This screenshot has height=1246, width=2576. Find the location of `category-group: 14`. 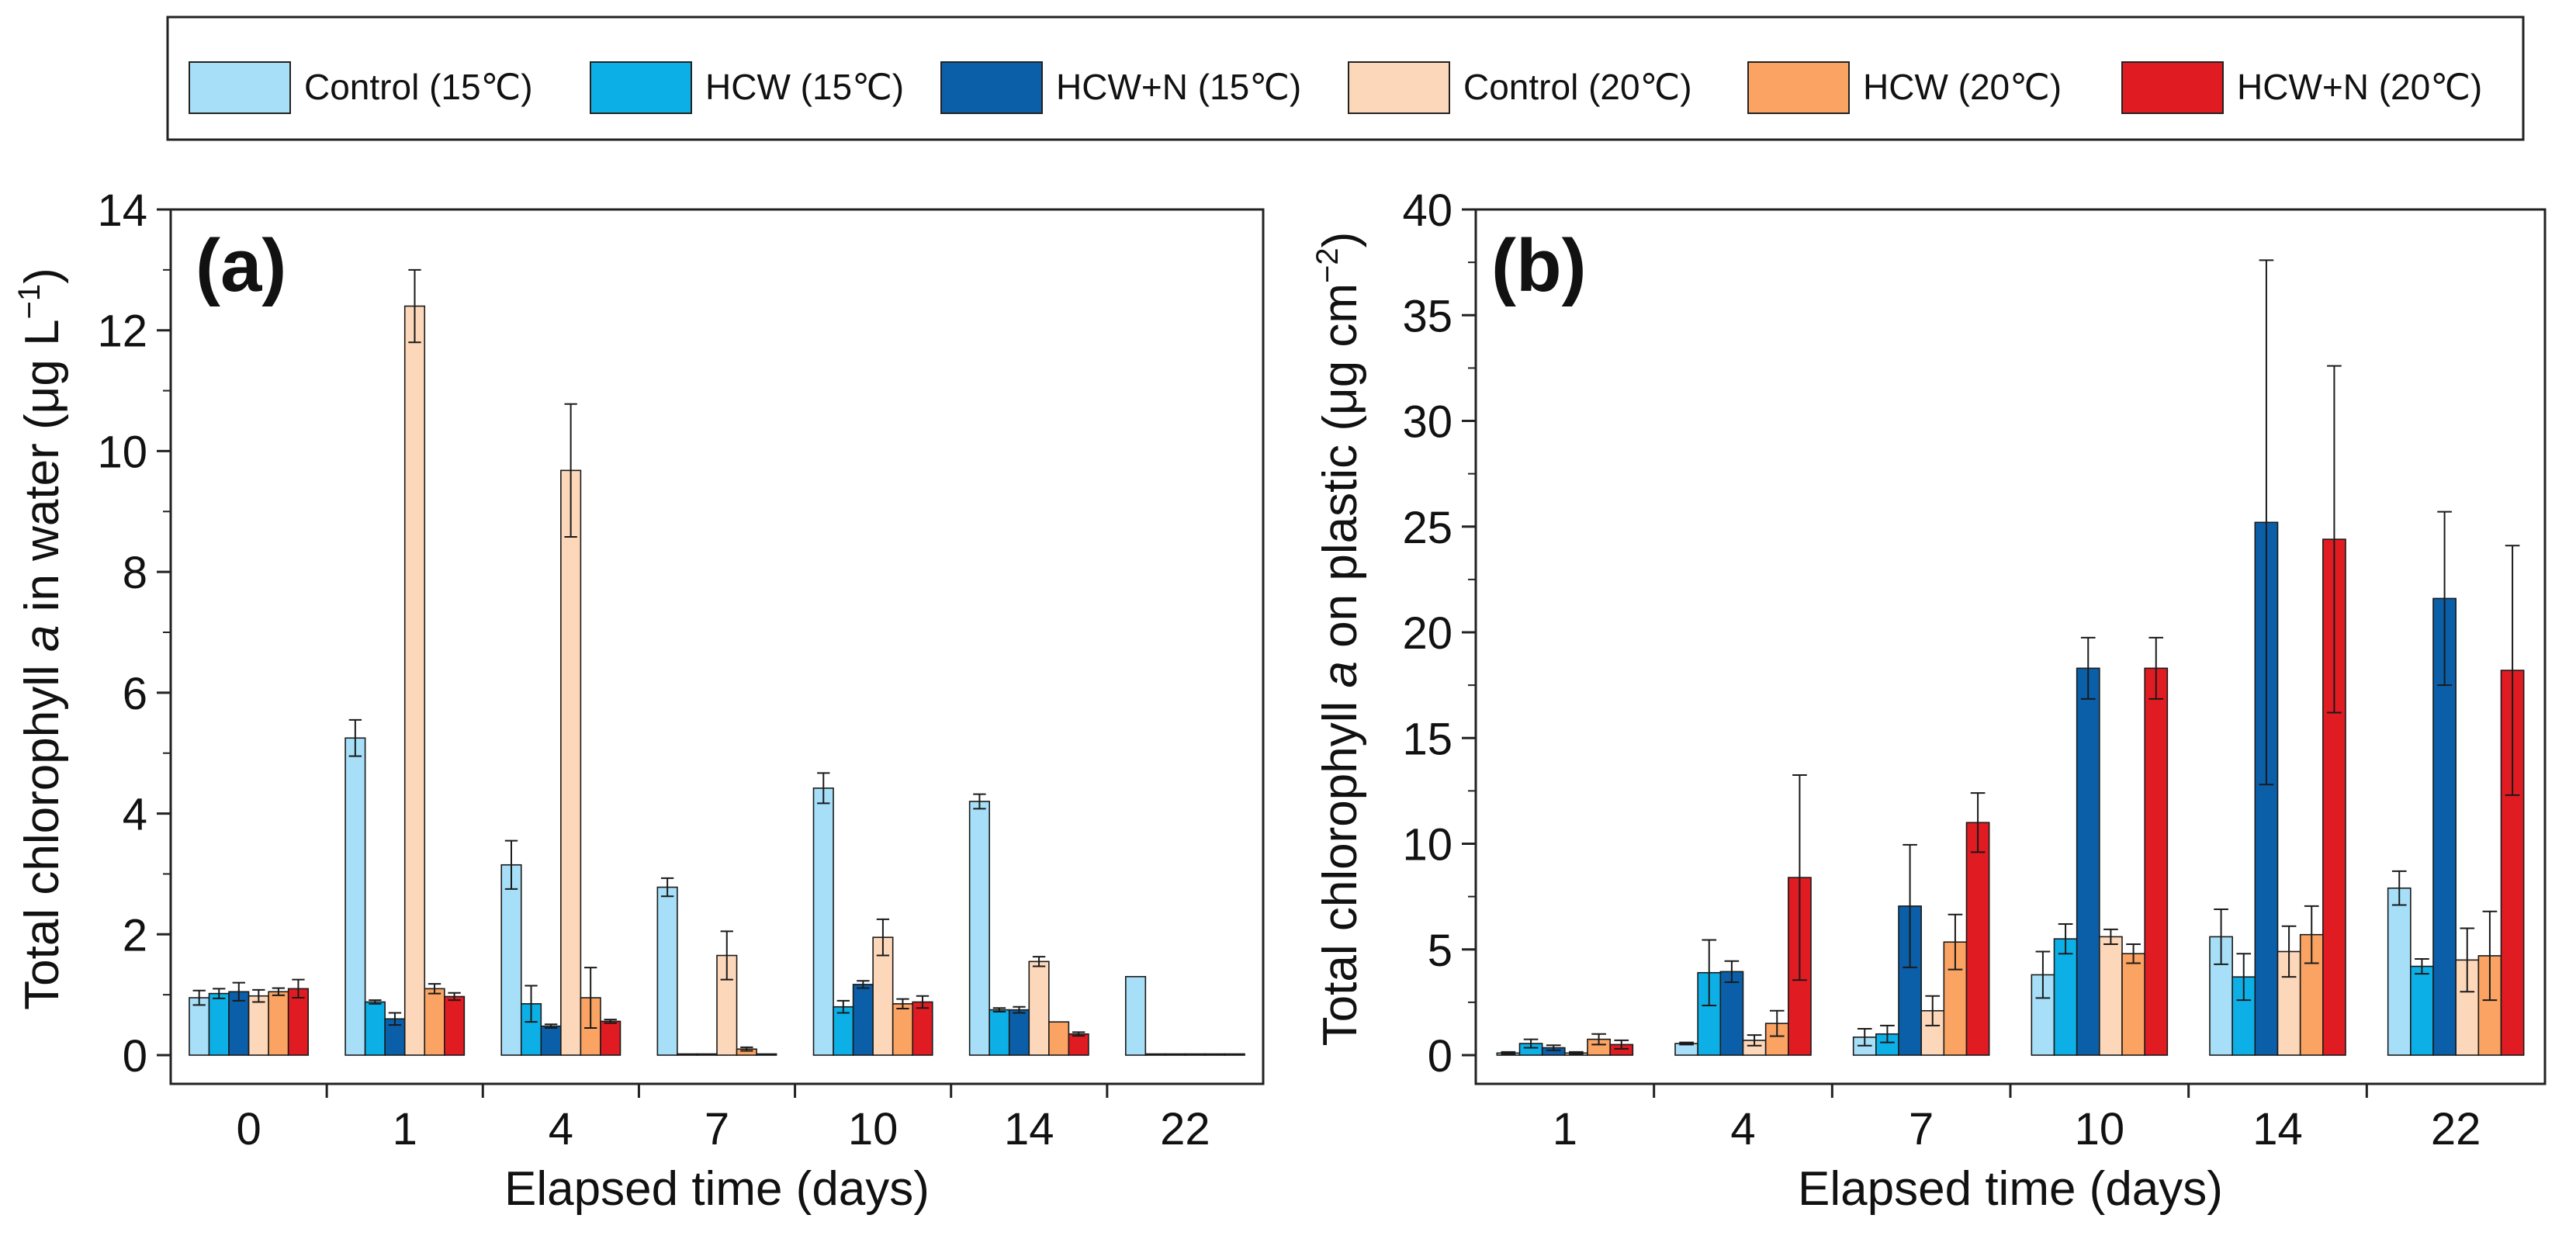

category-group: 14 is located at coordinates (1038, 974).